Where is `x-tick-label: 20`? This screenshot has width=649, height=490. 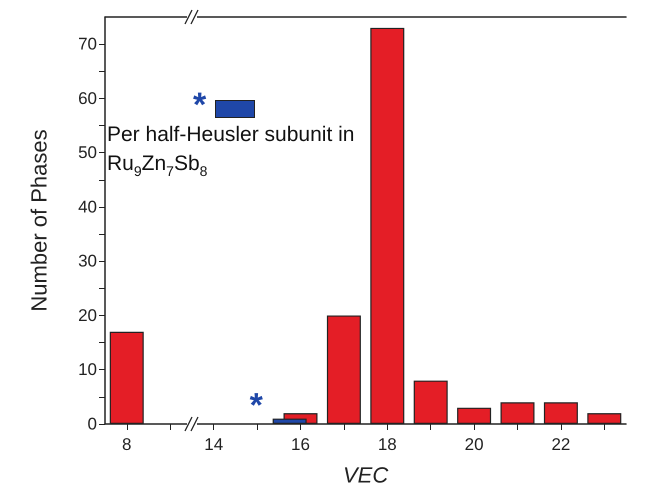 x-tick-label: 20 is located at coordinates (474, 444).